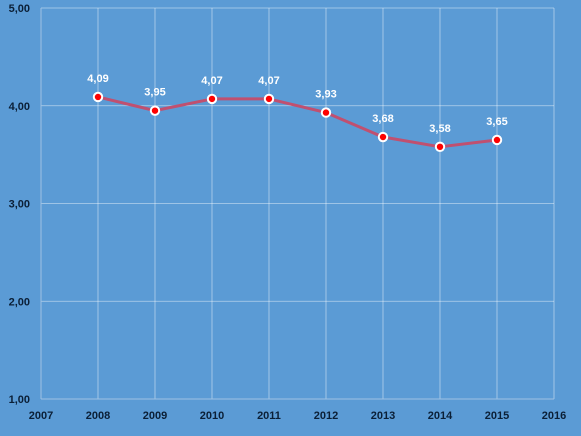 The image size is (581, 436). Describe the element at coordinates (440, 416) in the screenshot. I see `x-tick-label: 2014` at that location.